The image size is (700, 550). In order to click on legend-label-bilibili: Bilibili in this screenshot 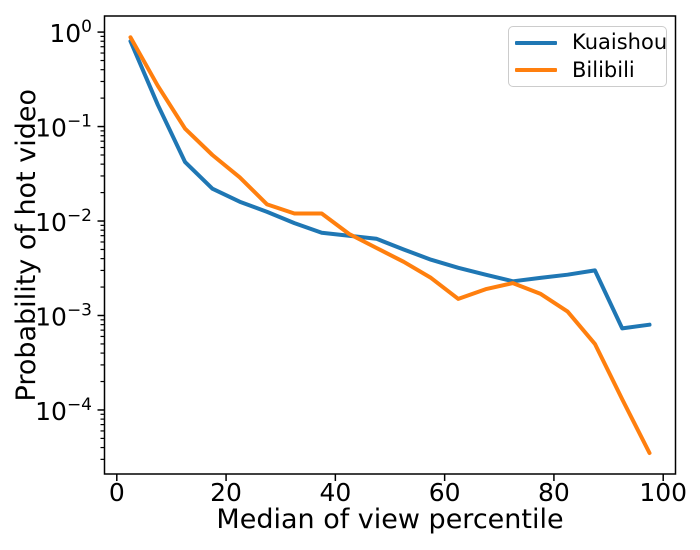, I will do `click(603, 69)`.